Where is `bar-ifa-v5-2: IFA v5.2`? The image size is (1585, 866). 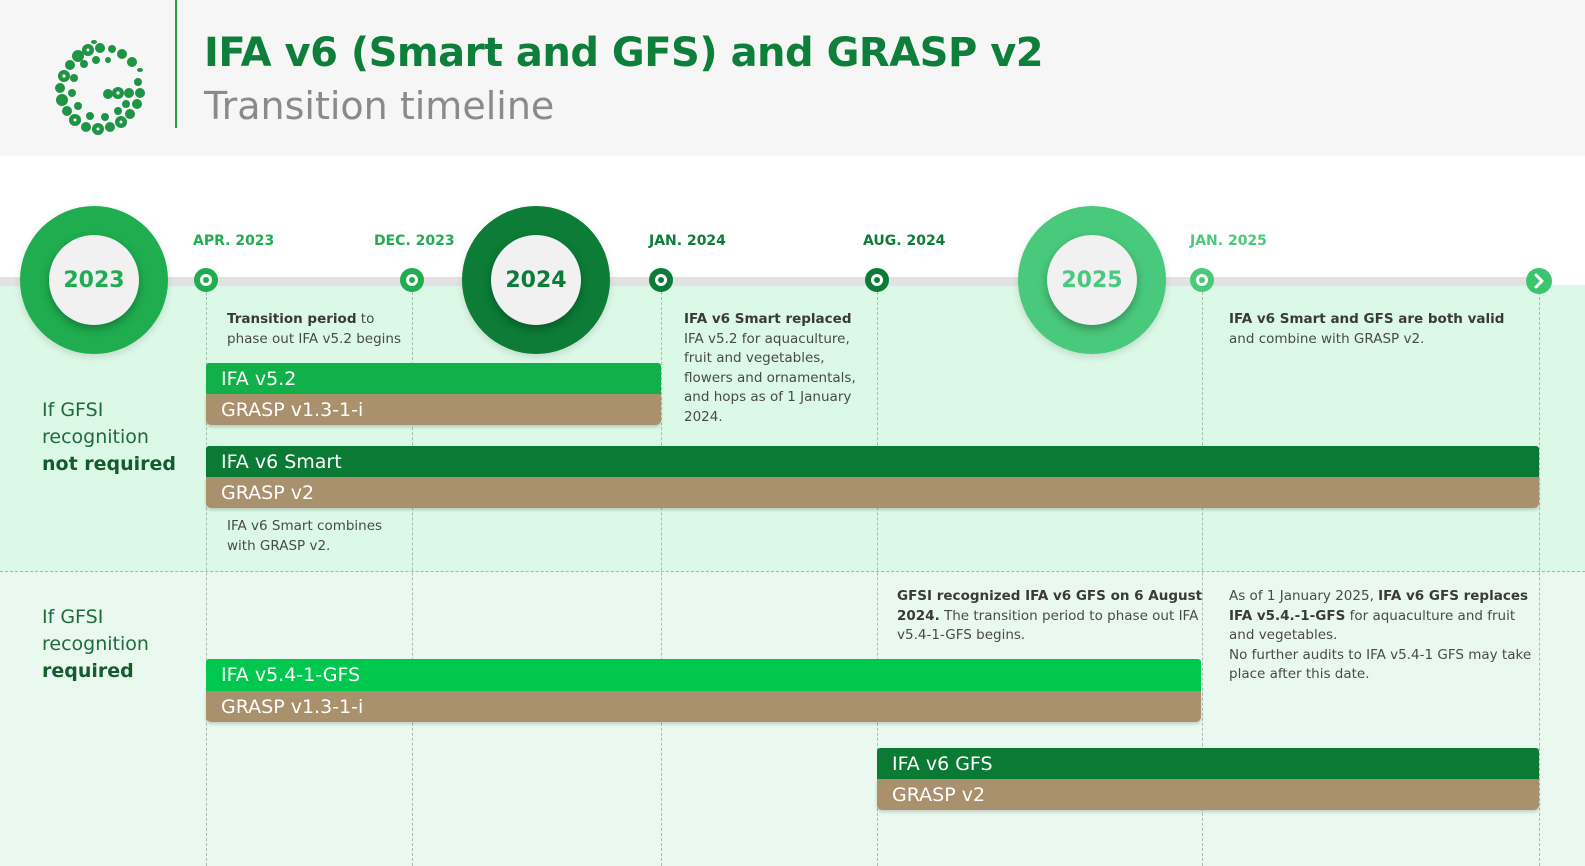 bar-ifa-v5-2: IFA v5.2 is located at coordinates (433, 378).